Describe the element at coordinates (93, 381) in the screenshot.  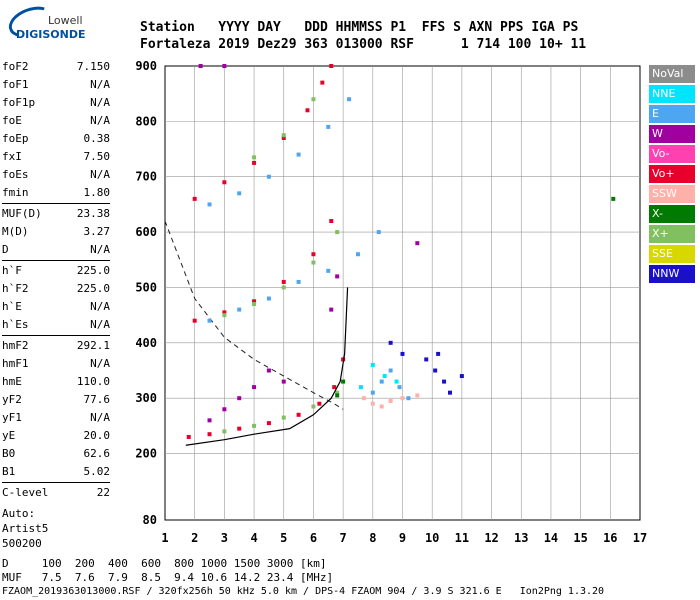
I see `param-value: 110.0` at that location.